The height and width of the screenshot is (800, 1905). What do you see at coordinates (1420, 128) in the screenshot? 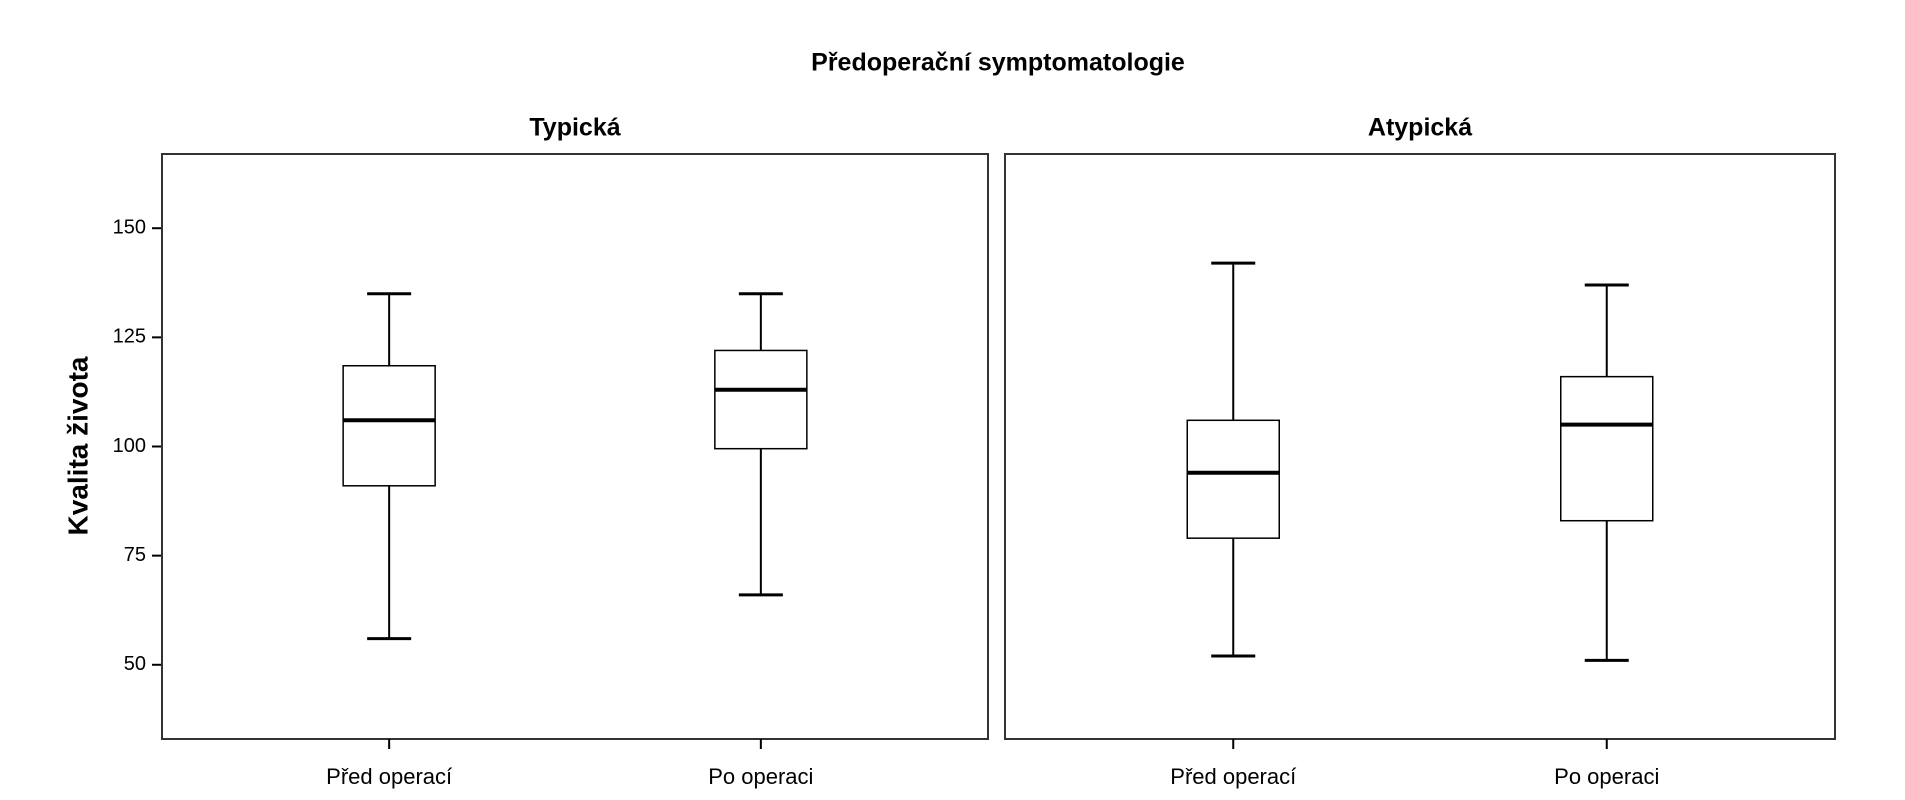
I see `panel-title: Atypická` at bounding box center [1420, 128].